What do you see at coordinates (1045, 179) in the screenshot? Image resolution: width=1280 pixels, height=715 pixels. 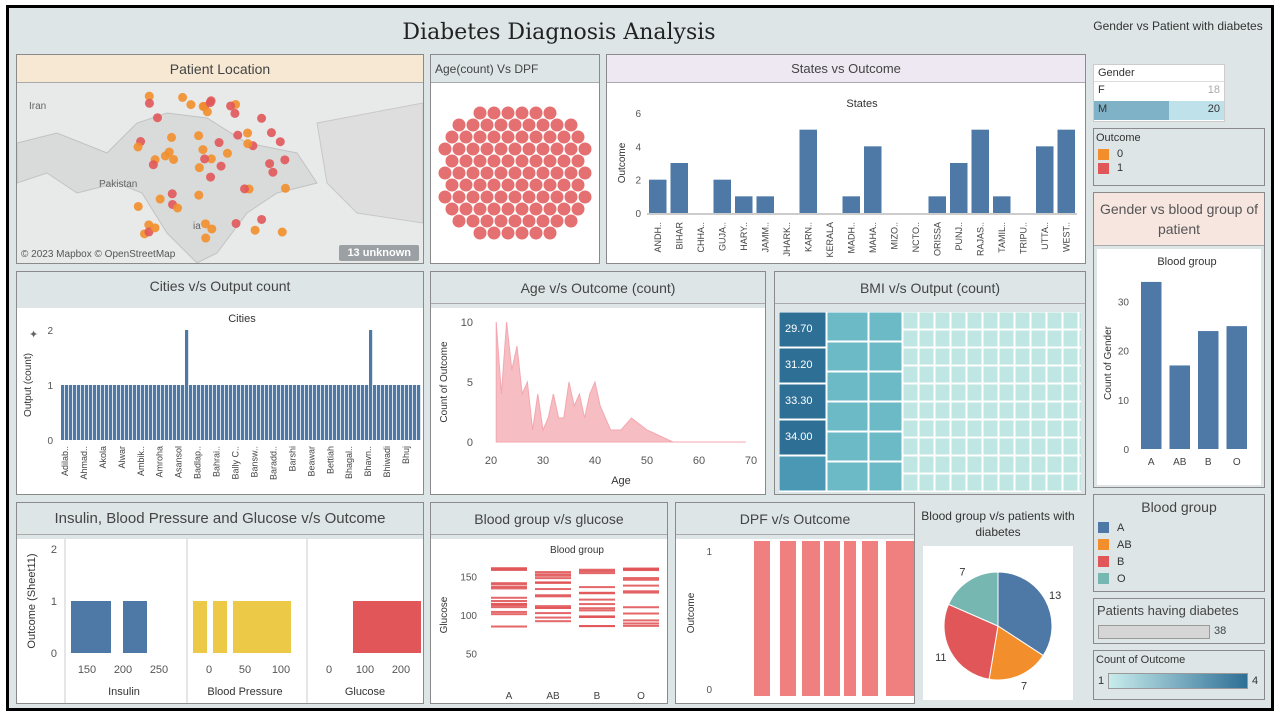 I see `states-bar` at bounding box center [1045, 179].